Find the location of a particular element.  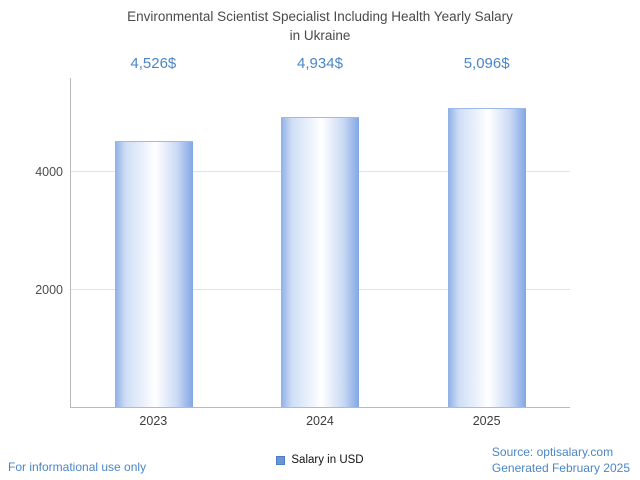

xtick-label-2024: 2024 is located at coordinates (320, 421).